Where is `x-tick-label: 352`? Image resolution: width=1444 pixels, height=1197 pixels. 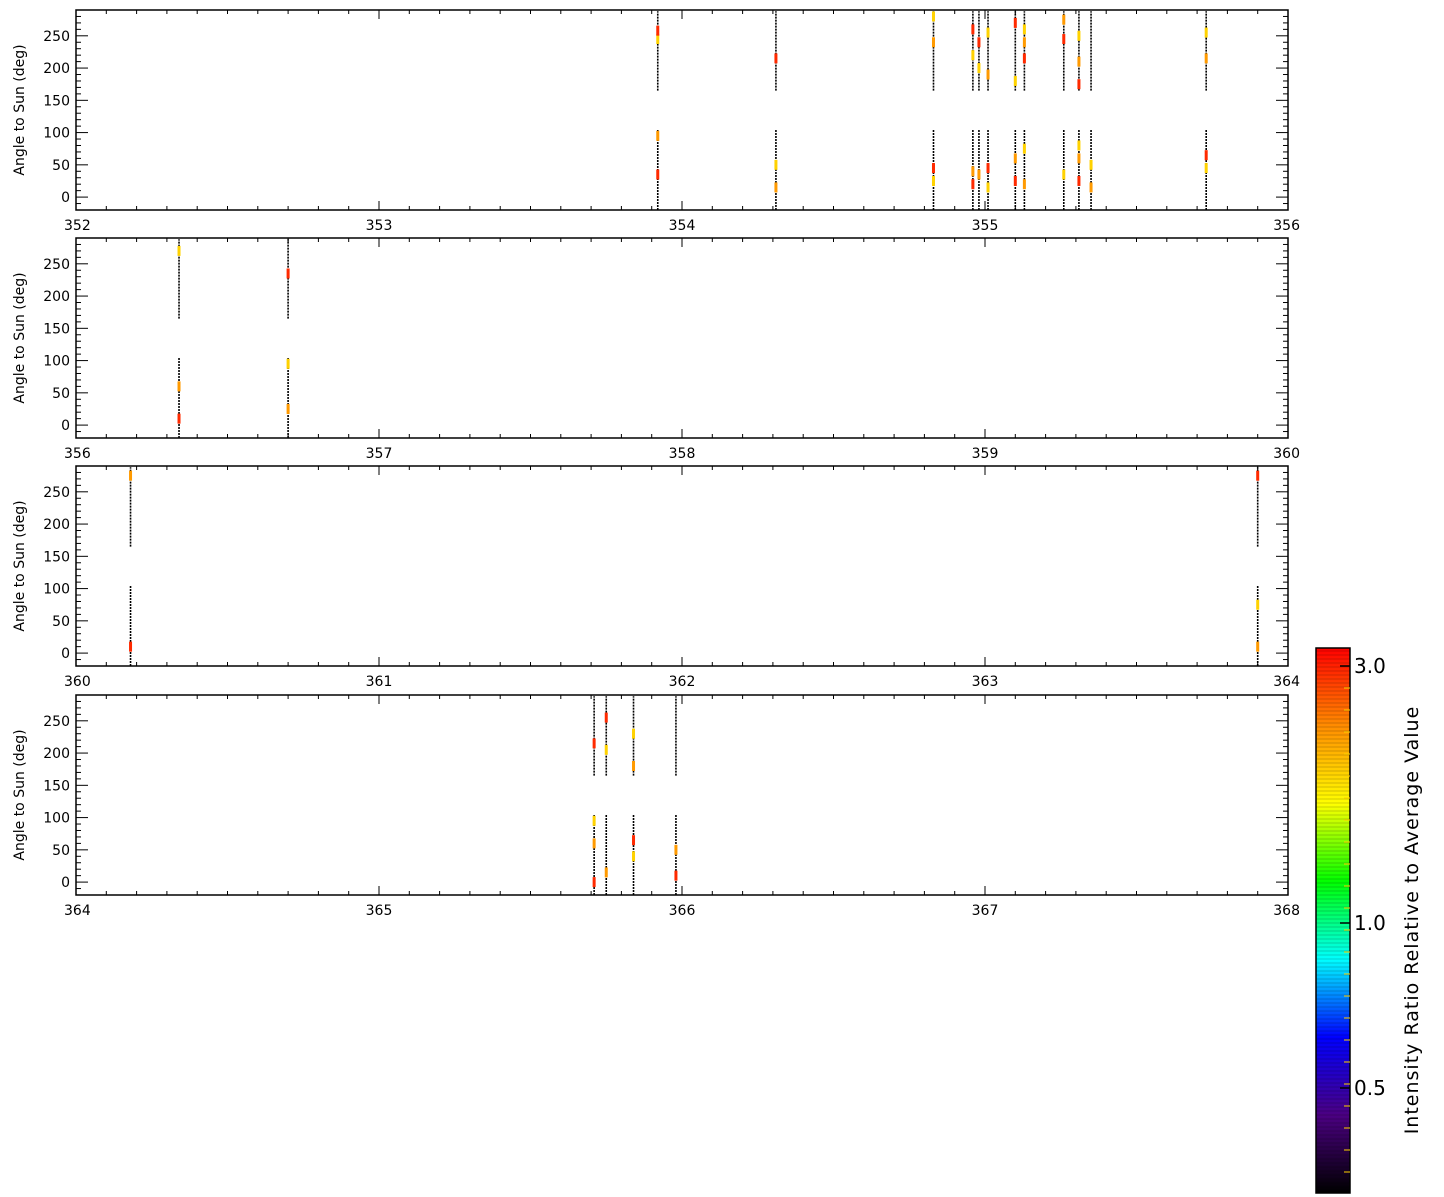 x-tick-label: 352 is located at coordinates (77, 226).